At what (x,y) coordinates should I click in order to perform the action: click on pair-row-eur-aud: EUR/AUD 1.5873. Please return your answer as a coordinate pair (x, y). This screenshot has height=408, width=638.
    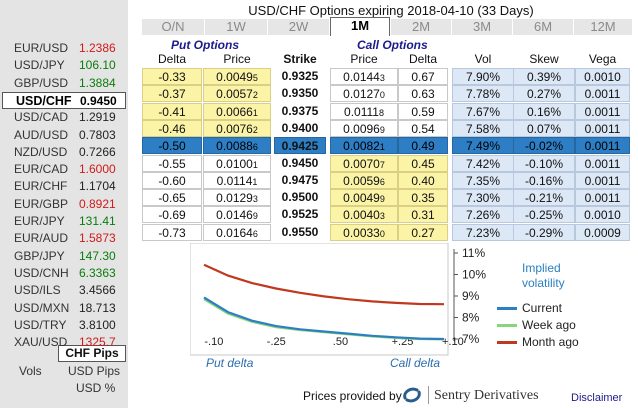
    Looking at the image, I should click on (64, 238).